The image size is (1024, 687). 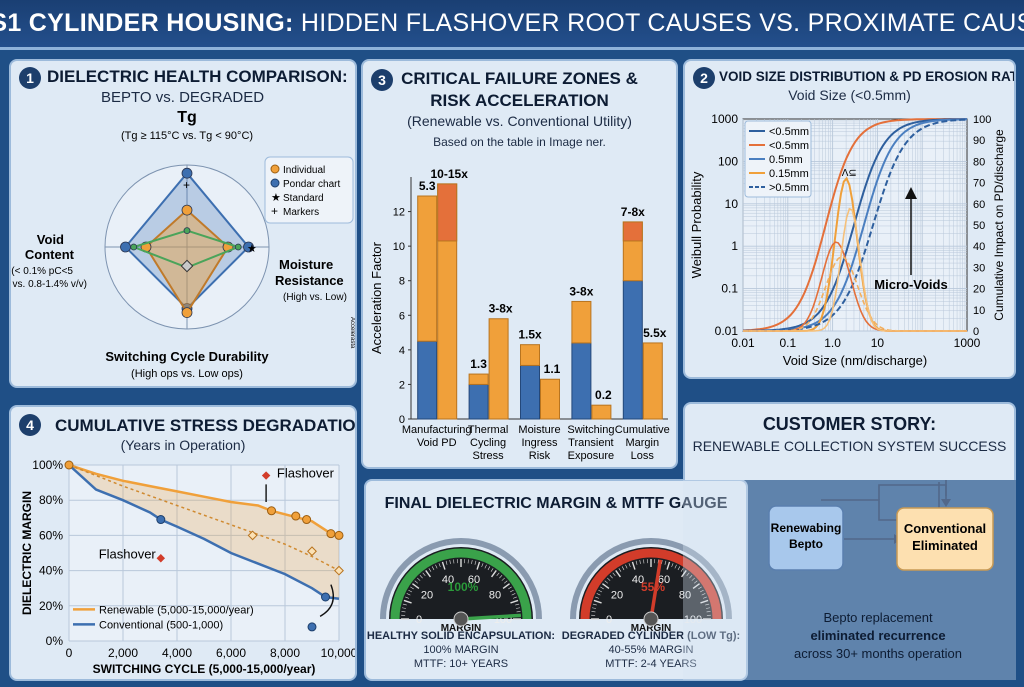 I want to click on gauge-label: MARGIN, so click(x=651, y=628).